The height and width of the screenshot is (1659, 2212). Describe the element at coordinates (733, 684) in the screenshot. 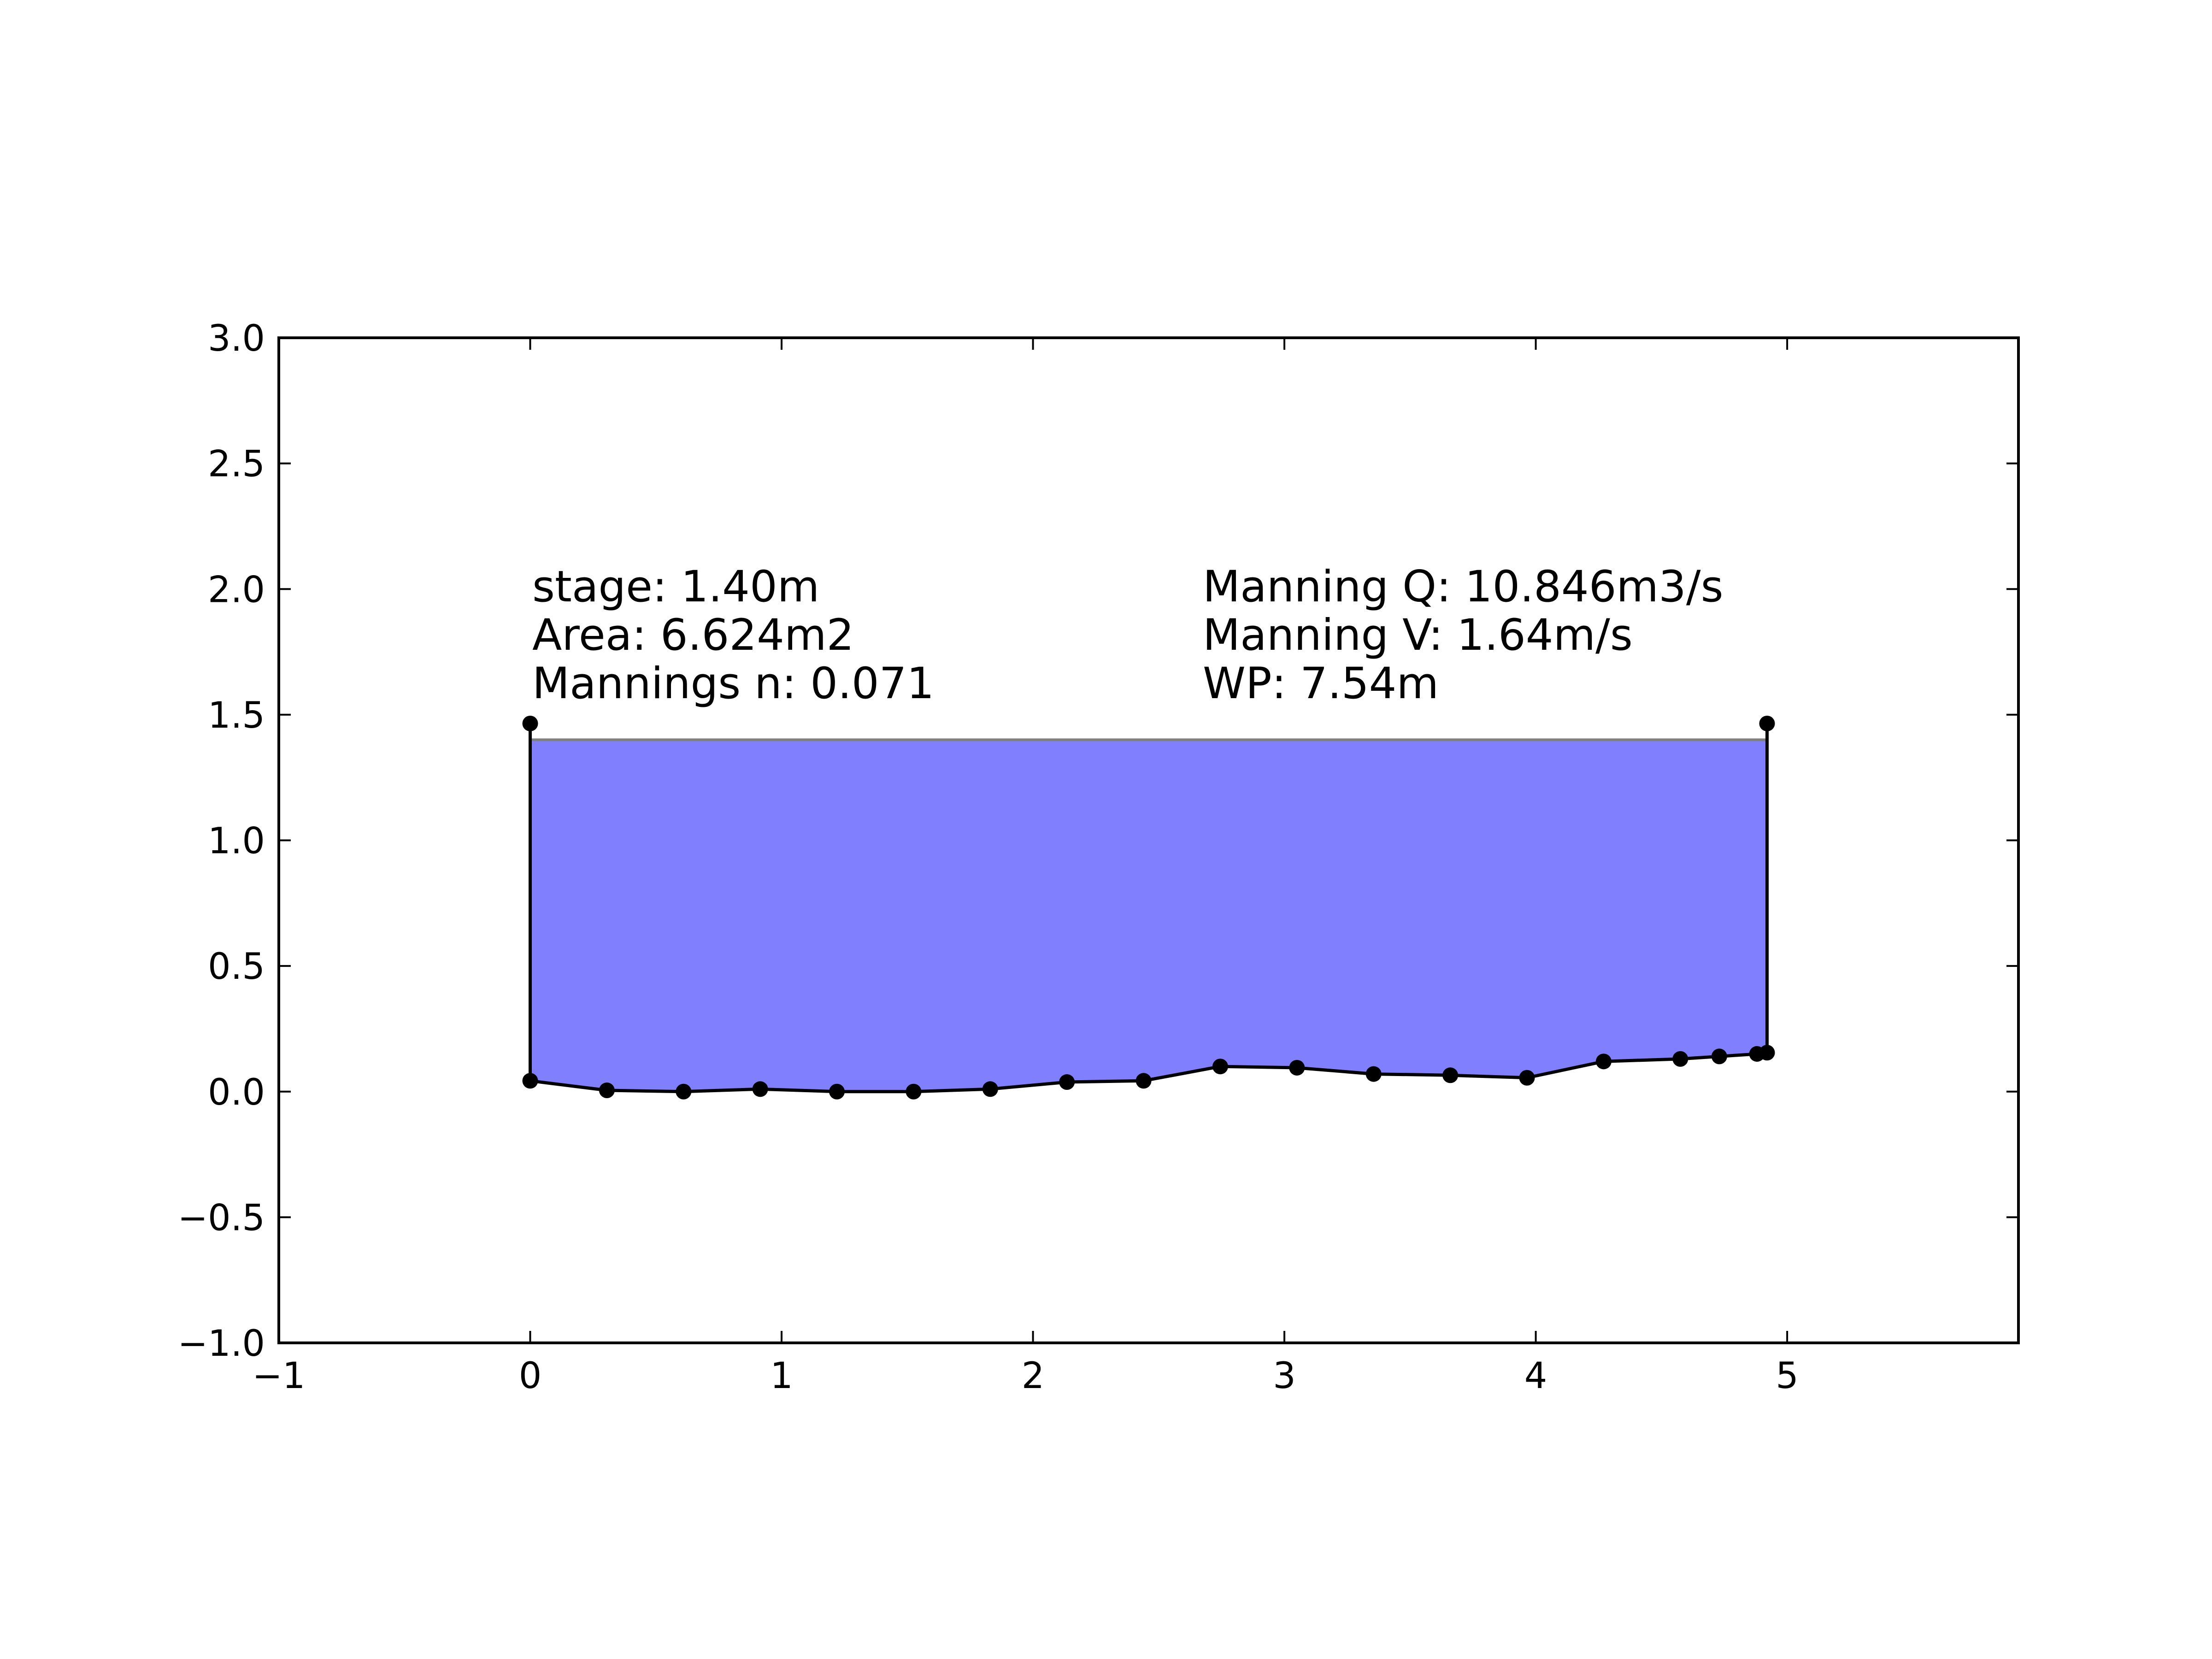

I see `annotation-mannings-n: Mannings n: 0.071` at that location.